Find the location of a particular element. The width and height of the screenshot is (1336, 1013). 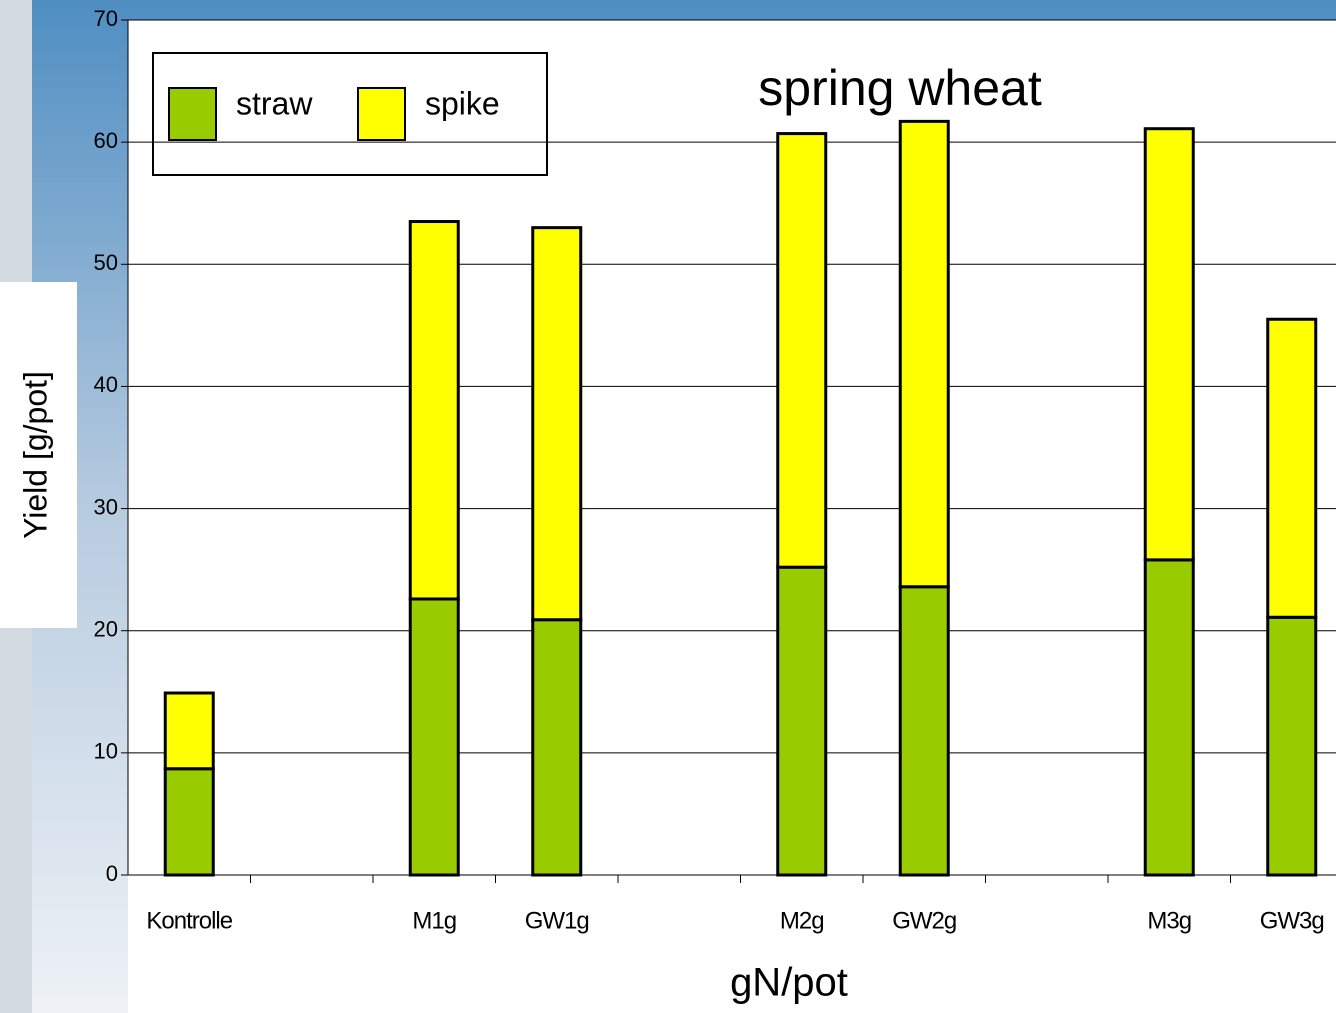

y-tick-label: 30 is located at coordinates (106, 506).